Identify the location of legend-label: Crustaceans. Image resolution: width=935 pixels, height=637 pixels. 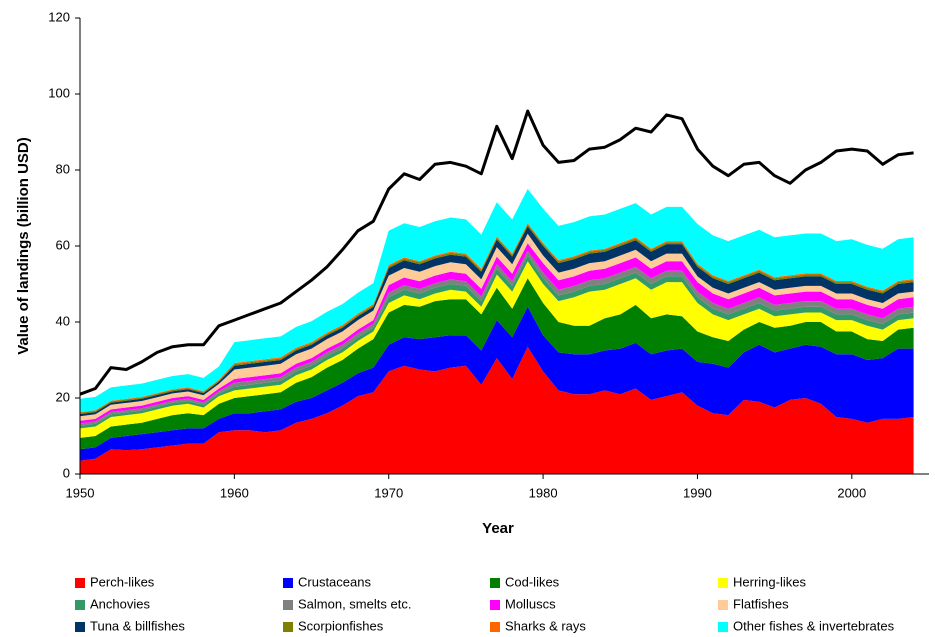
(334, 581).